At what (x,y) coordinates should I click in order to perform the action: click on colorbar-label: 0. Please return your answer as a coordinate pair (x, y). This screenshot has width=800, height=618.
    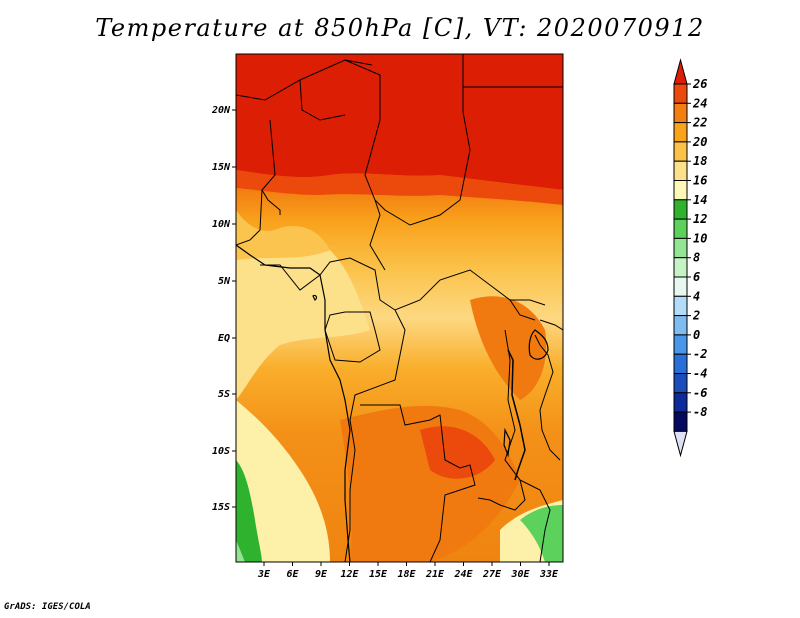
    Looking at the image, I should click on (696, 335).